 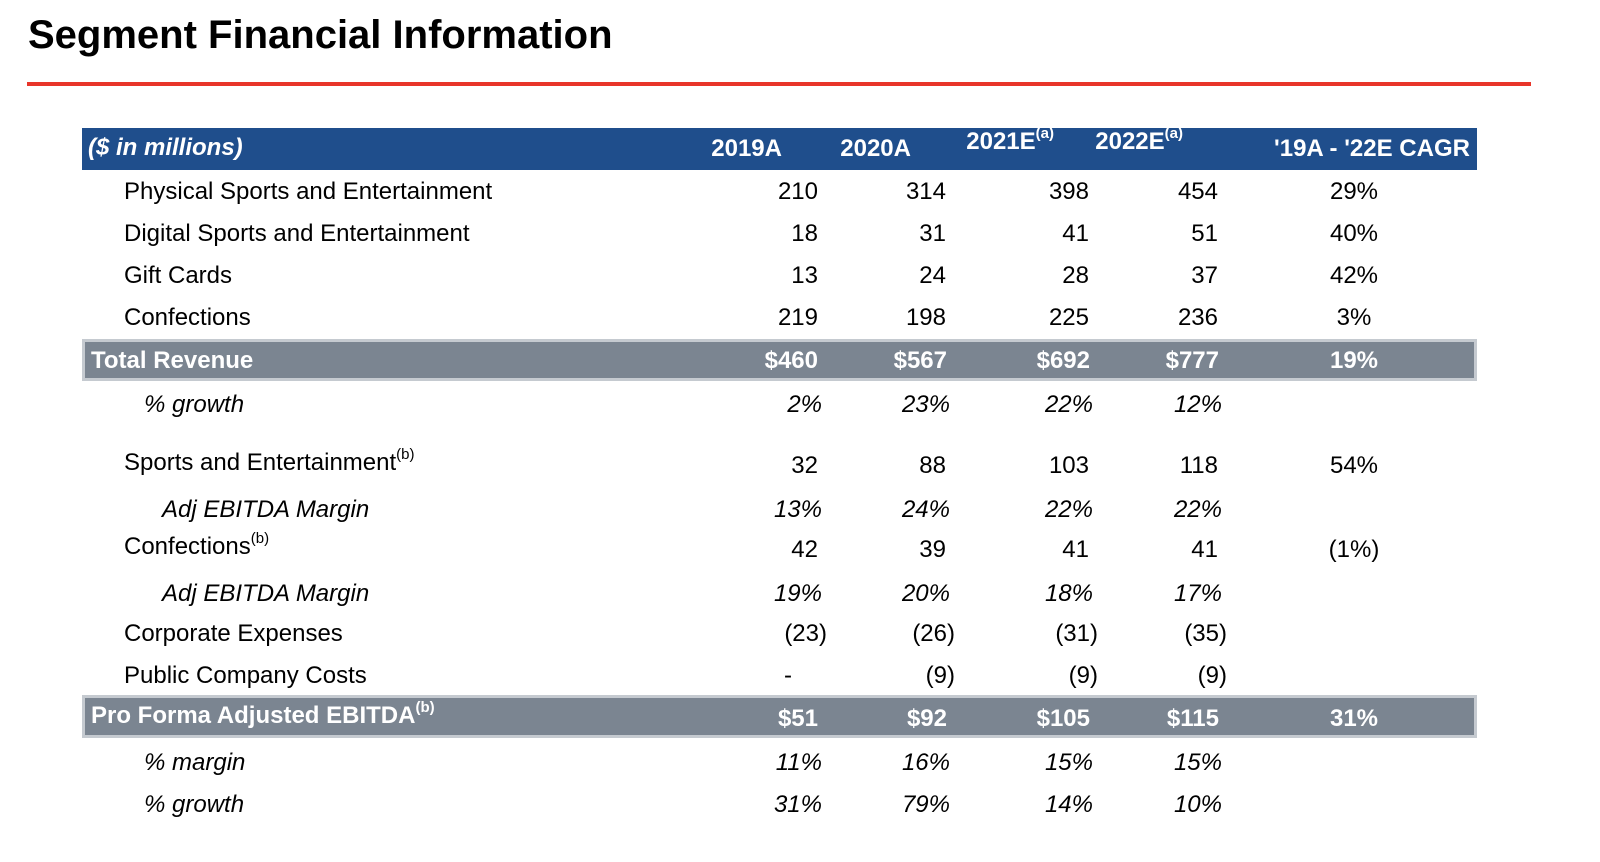 I want to click on title-divider, so click(x=779, y=84).